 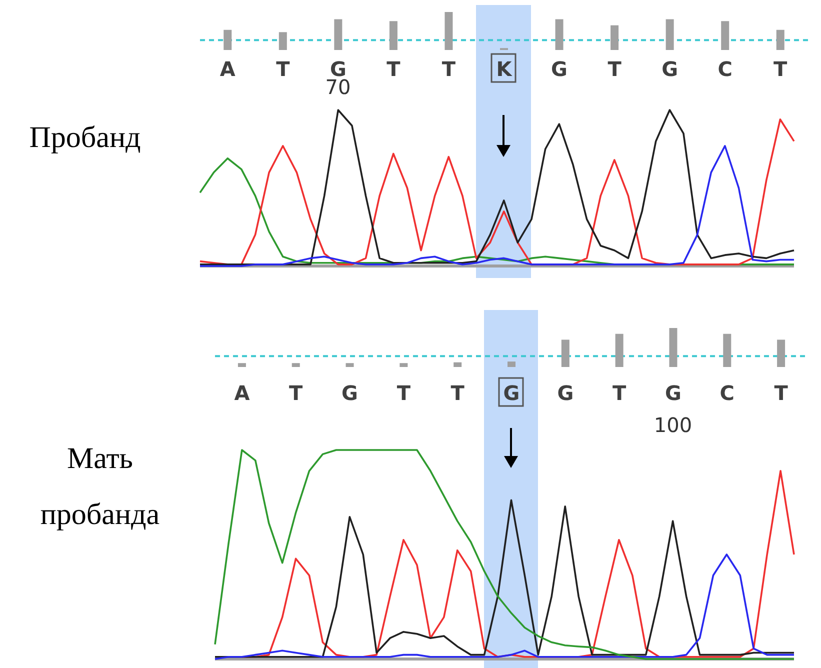 What do you see at coordinates (100, 486) in the screenshot?
I see `text: Мать пробанда` at bounding box center [100, 486].